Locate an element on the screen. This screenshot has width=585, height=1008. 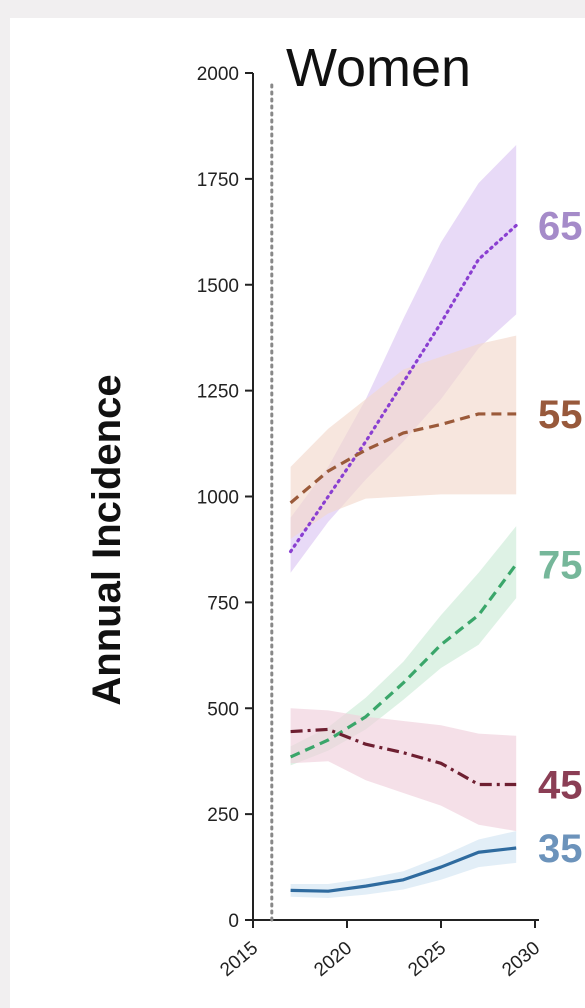
series-label-35: 35 is located at coordinates (560, 849).